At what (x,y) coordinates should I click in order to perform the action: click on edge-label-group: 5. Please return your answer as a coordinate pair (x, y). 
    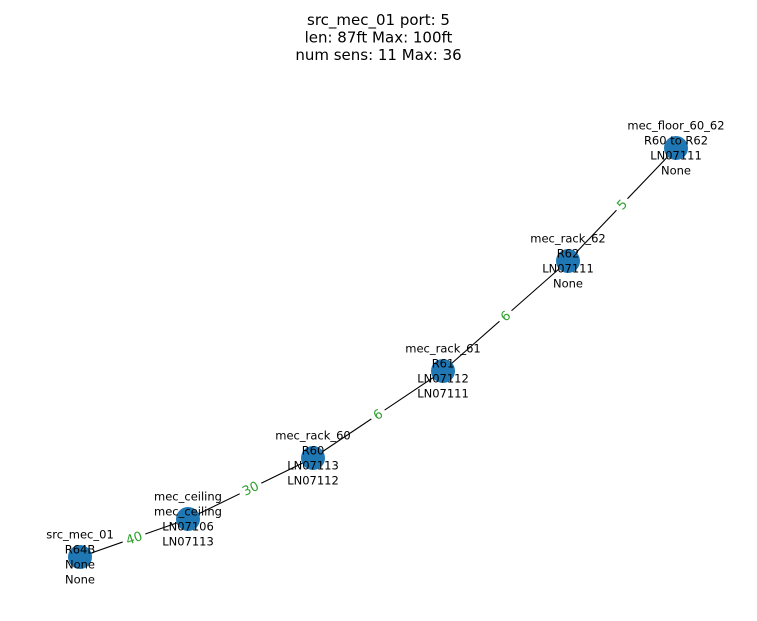
    Looking at the image, I should click on (622, 204).